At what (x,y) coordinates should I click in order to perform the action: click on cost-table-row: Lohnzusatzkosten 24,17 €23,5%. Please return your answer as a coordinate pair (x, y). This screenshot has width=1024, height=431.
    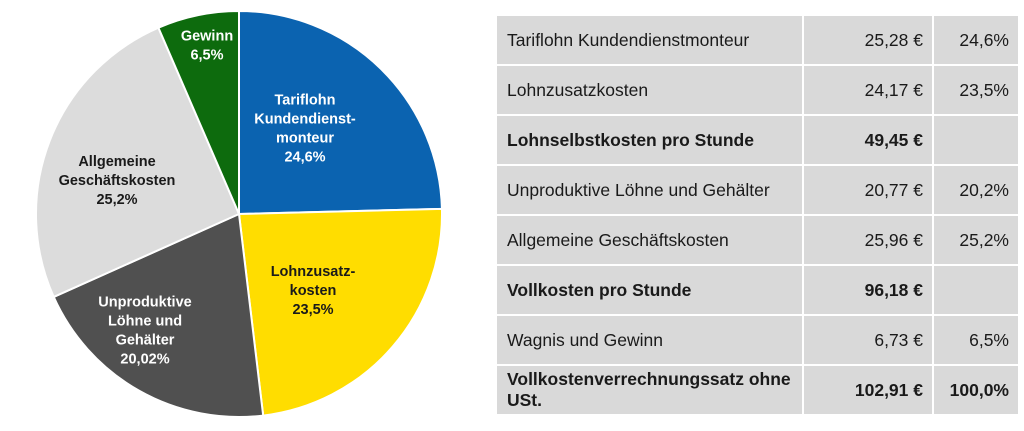
    Looking at the image, I should click on (757, 91).